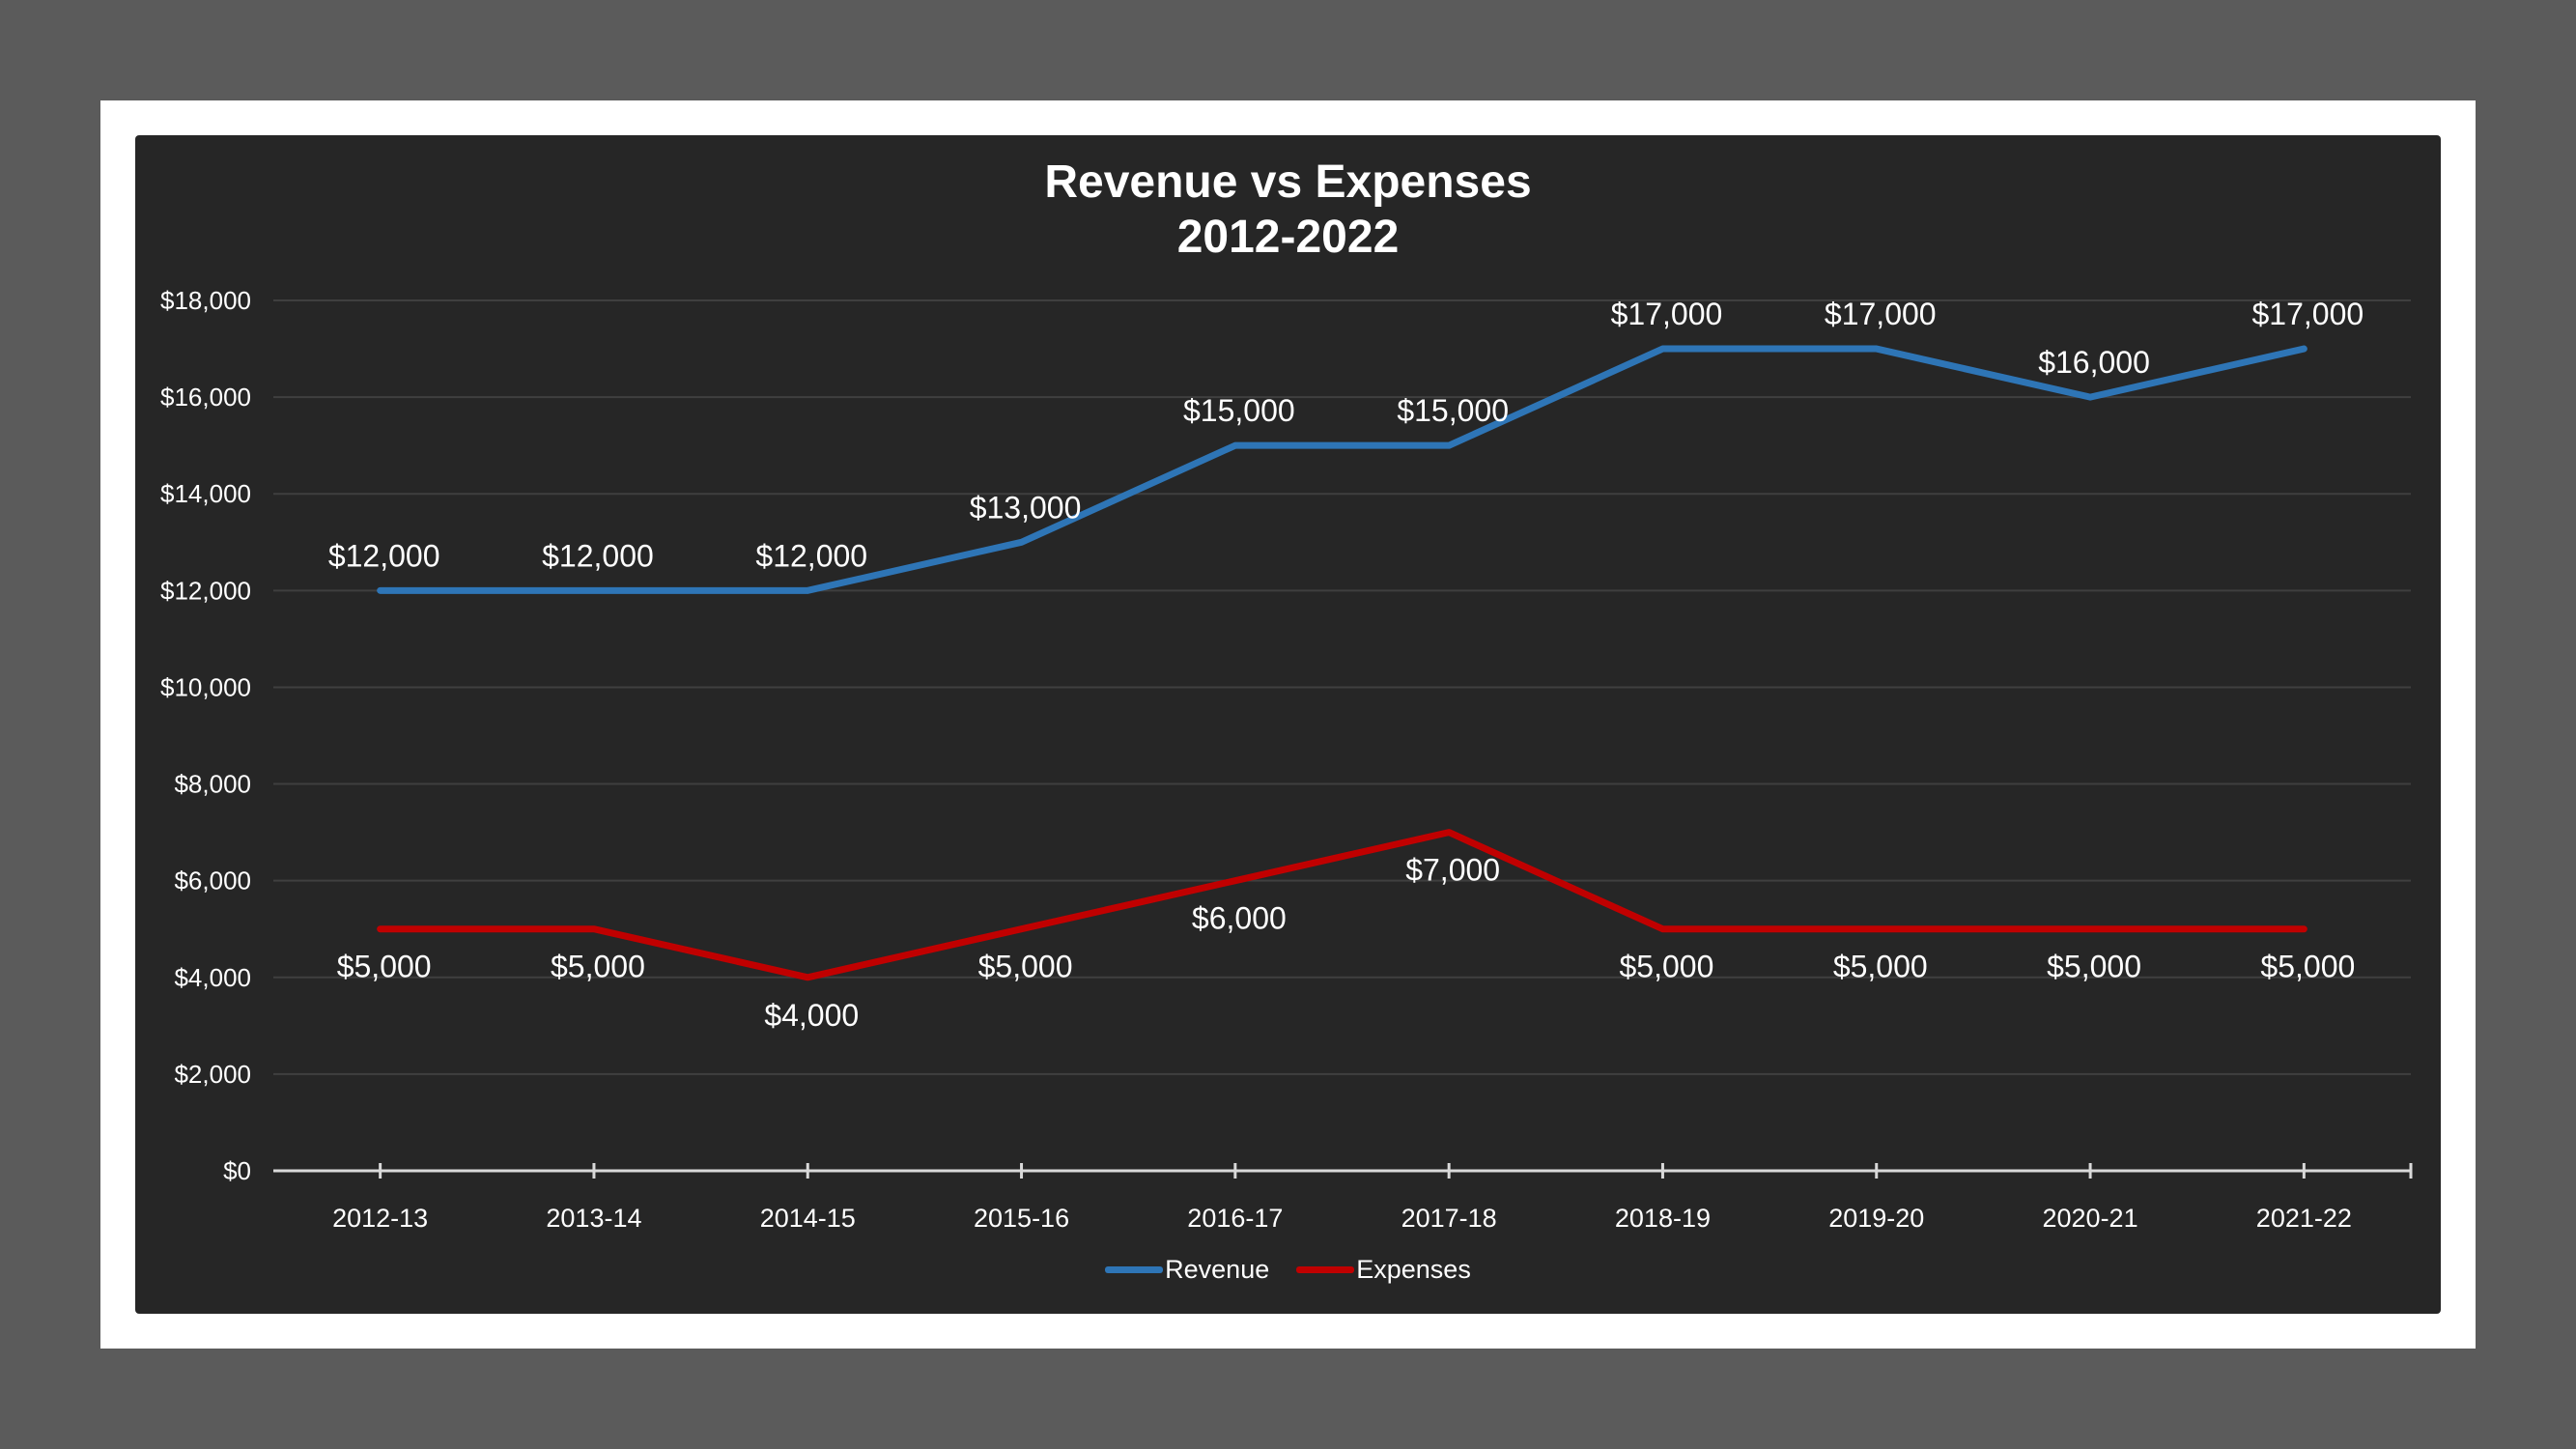 This screenshot has height=1449, width=2576. What do you see at coordinates (205, 397) in the screenshot?
I see `y-tick-label: $16,000` at bounding box center [205, 397].